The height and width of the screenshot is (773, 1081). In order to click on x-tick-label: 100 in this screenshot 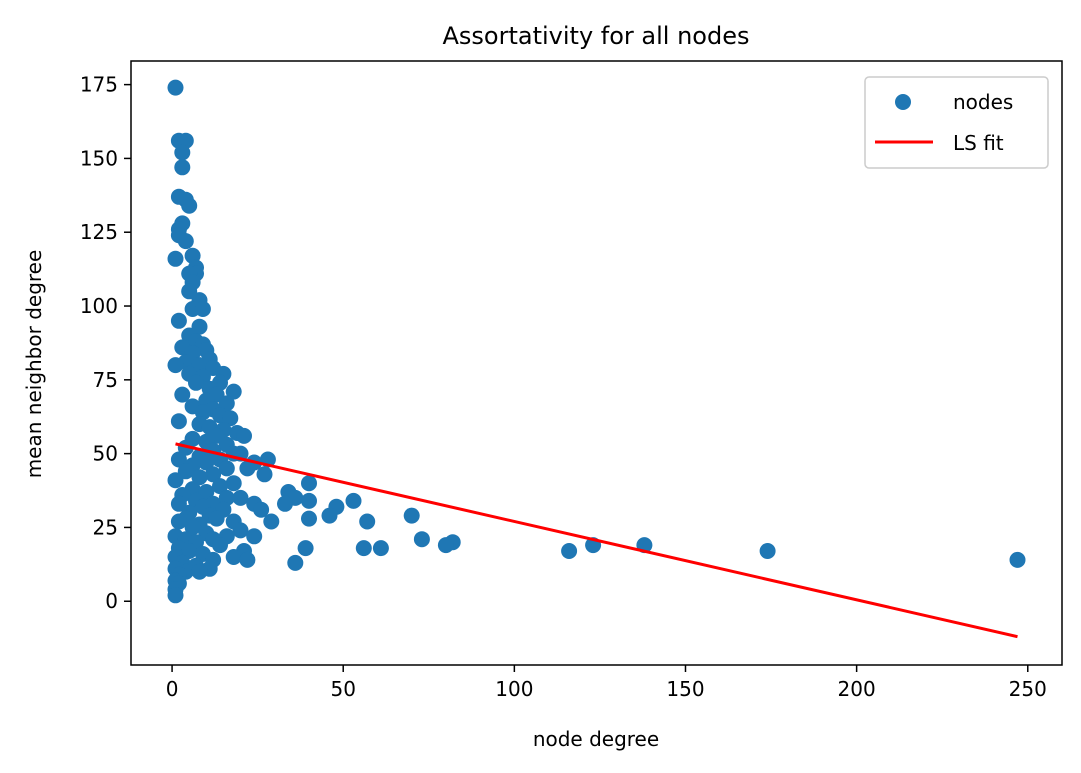, I will do `click(514, 689)`.